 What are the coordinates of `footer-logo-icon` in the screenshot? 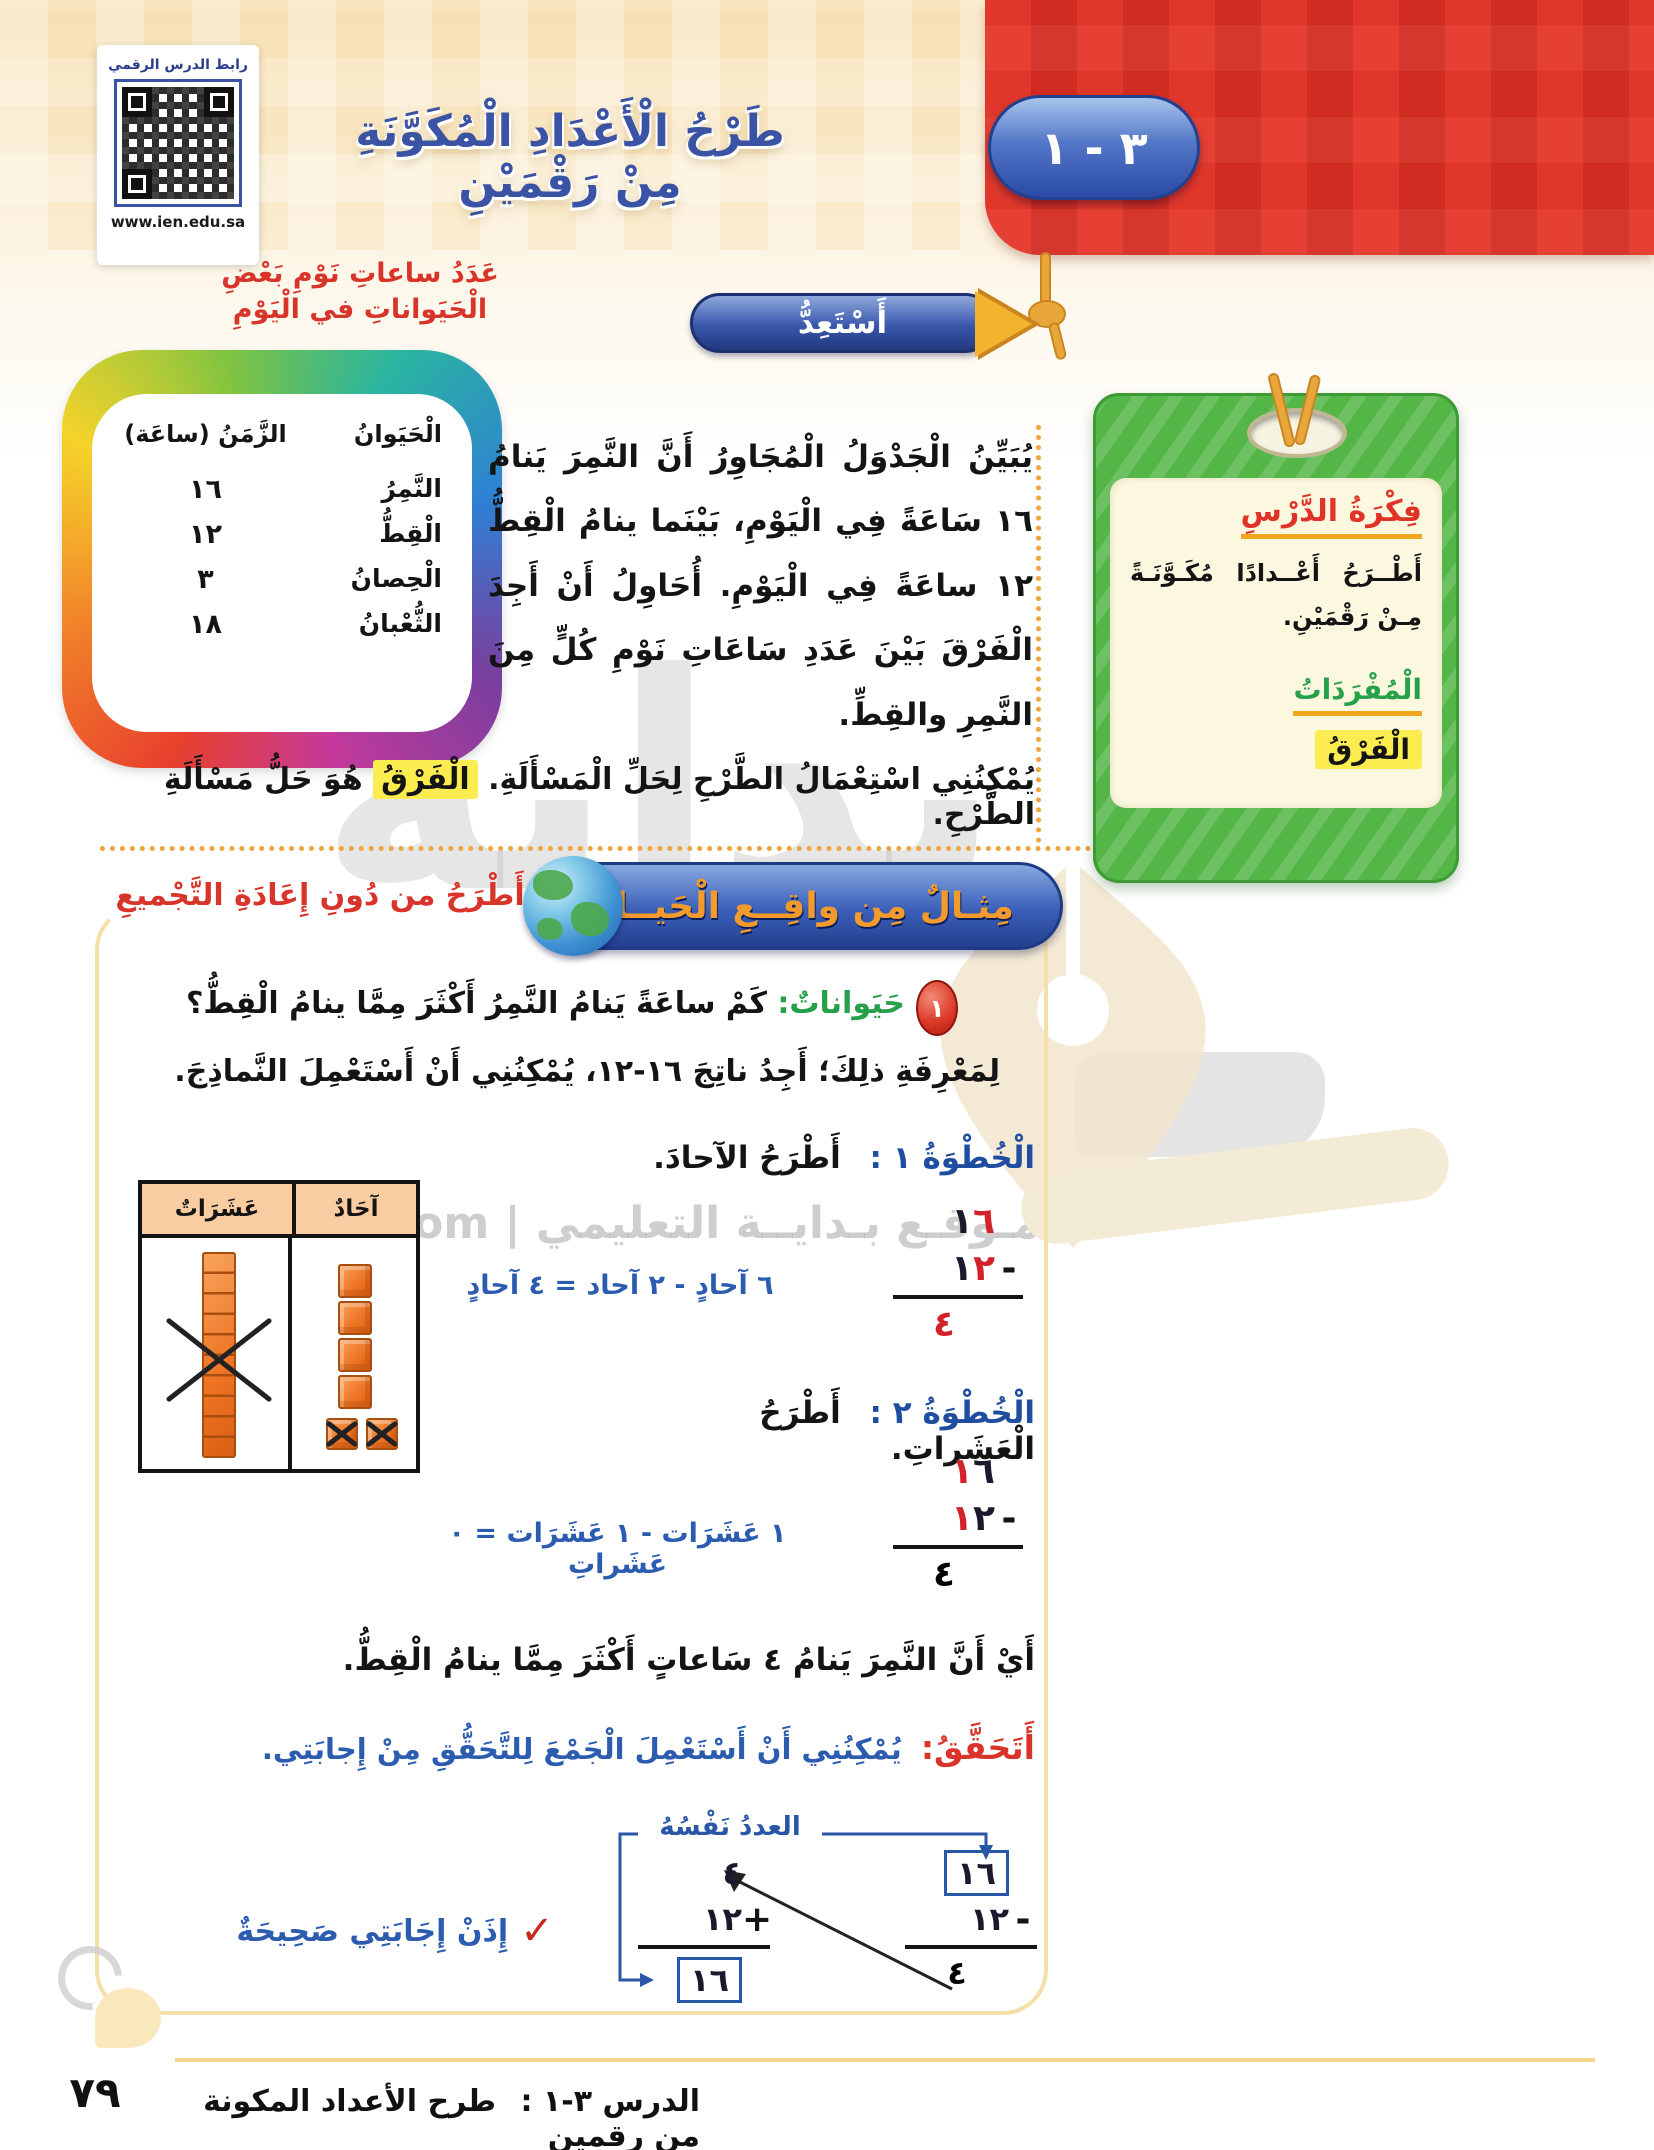 It's located at (128, 2018).